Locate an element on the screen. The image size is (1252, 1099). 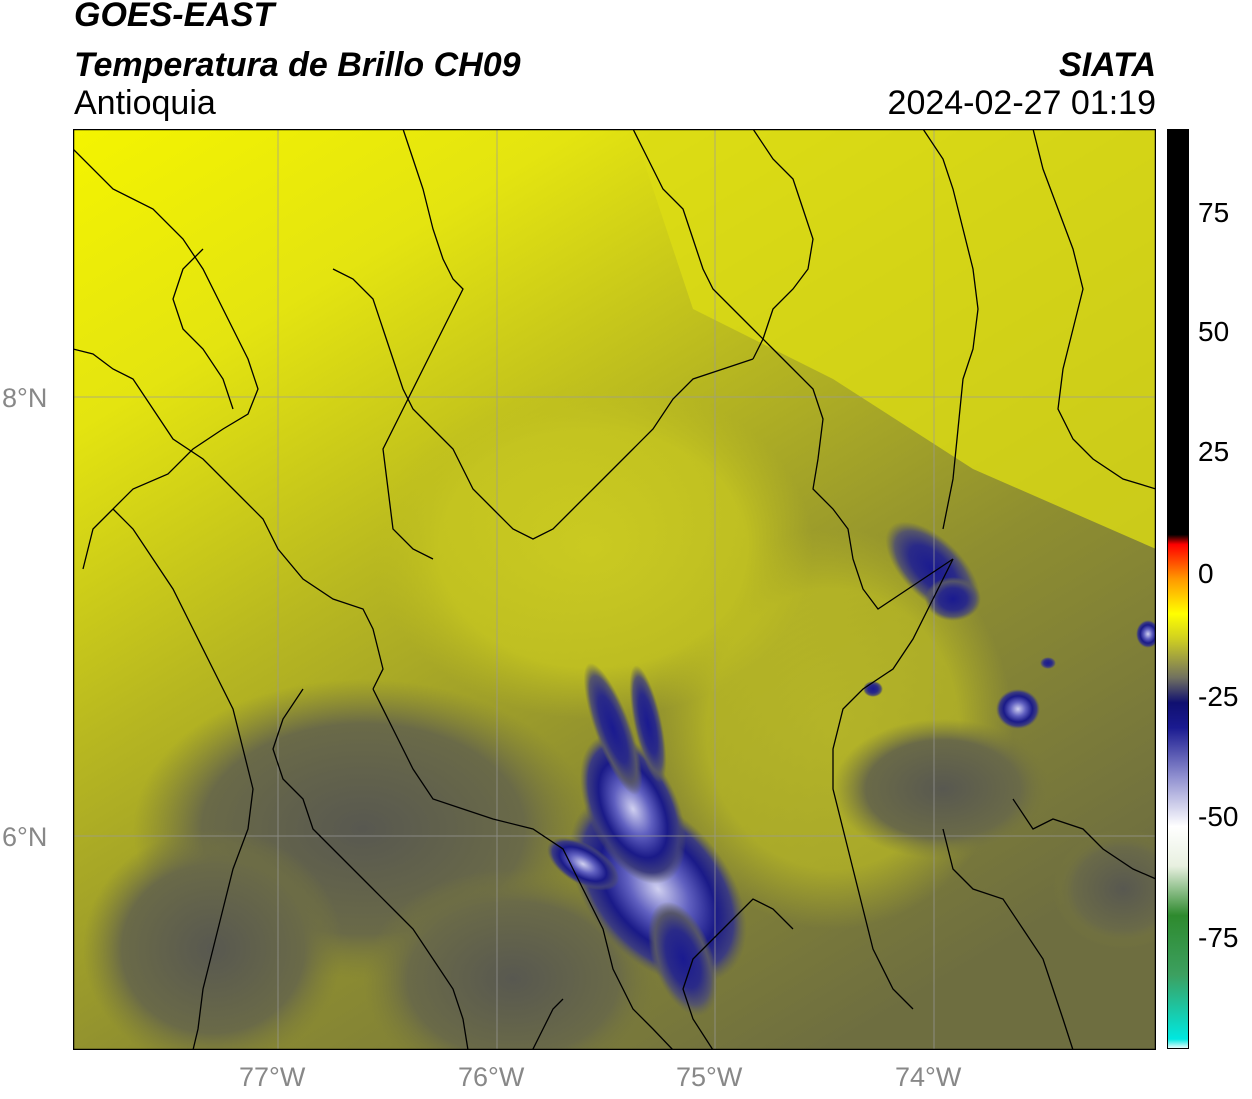
colorbar is located at coordinates (1178, 589).